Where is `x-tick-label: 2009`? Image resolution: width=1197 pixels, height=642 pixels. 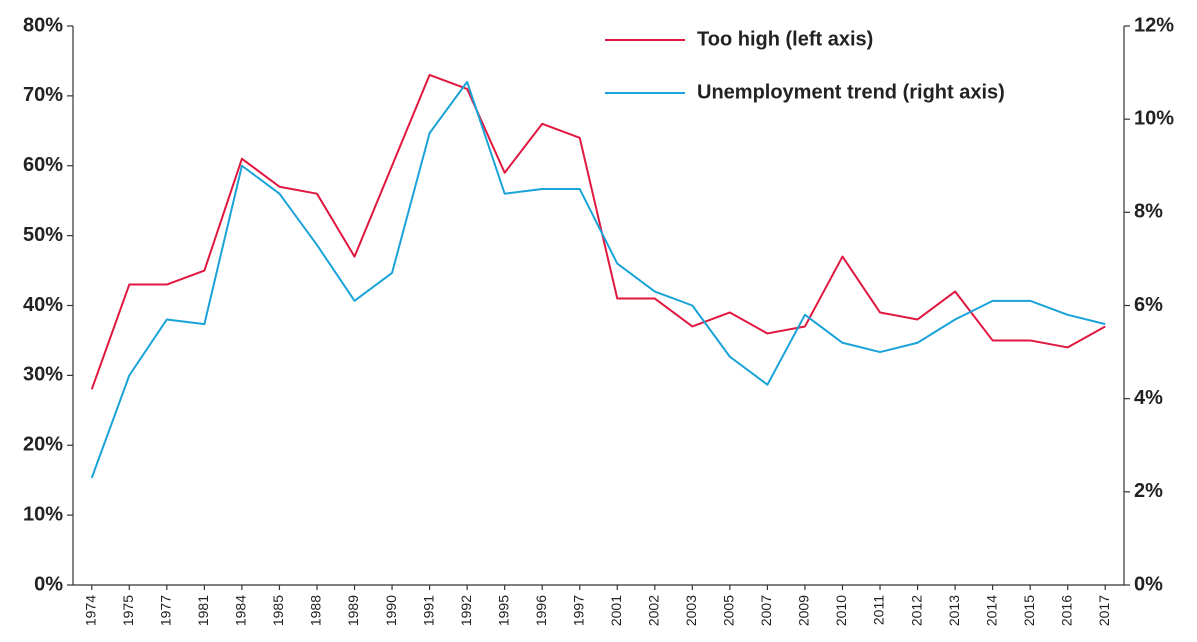 x-tick-label: 2009 is located at coordinates (804, 610).